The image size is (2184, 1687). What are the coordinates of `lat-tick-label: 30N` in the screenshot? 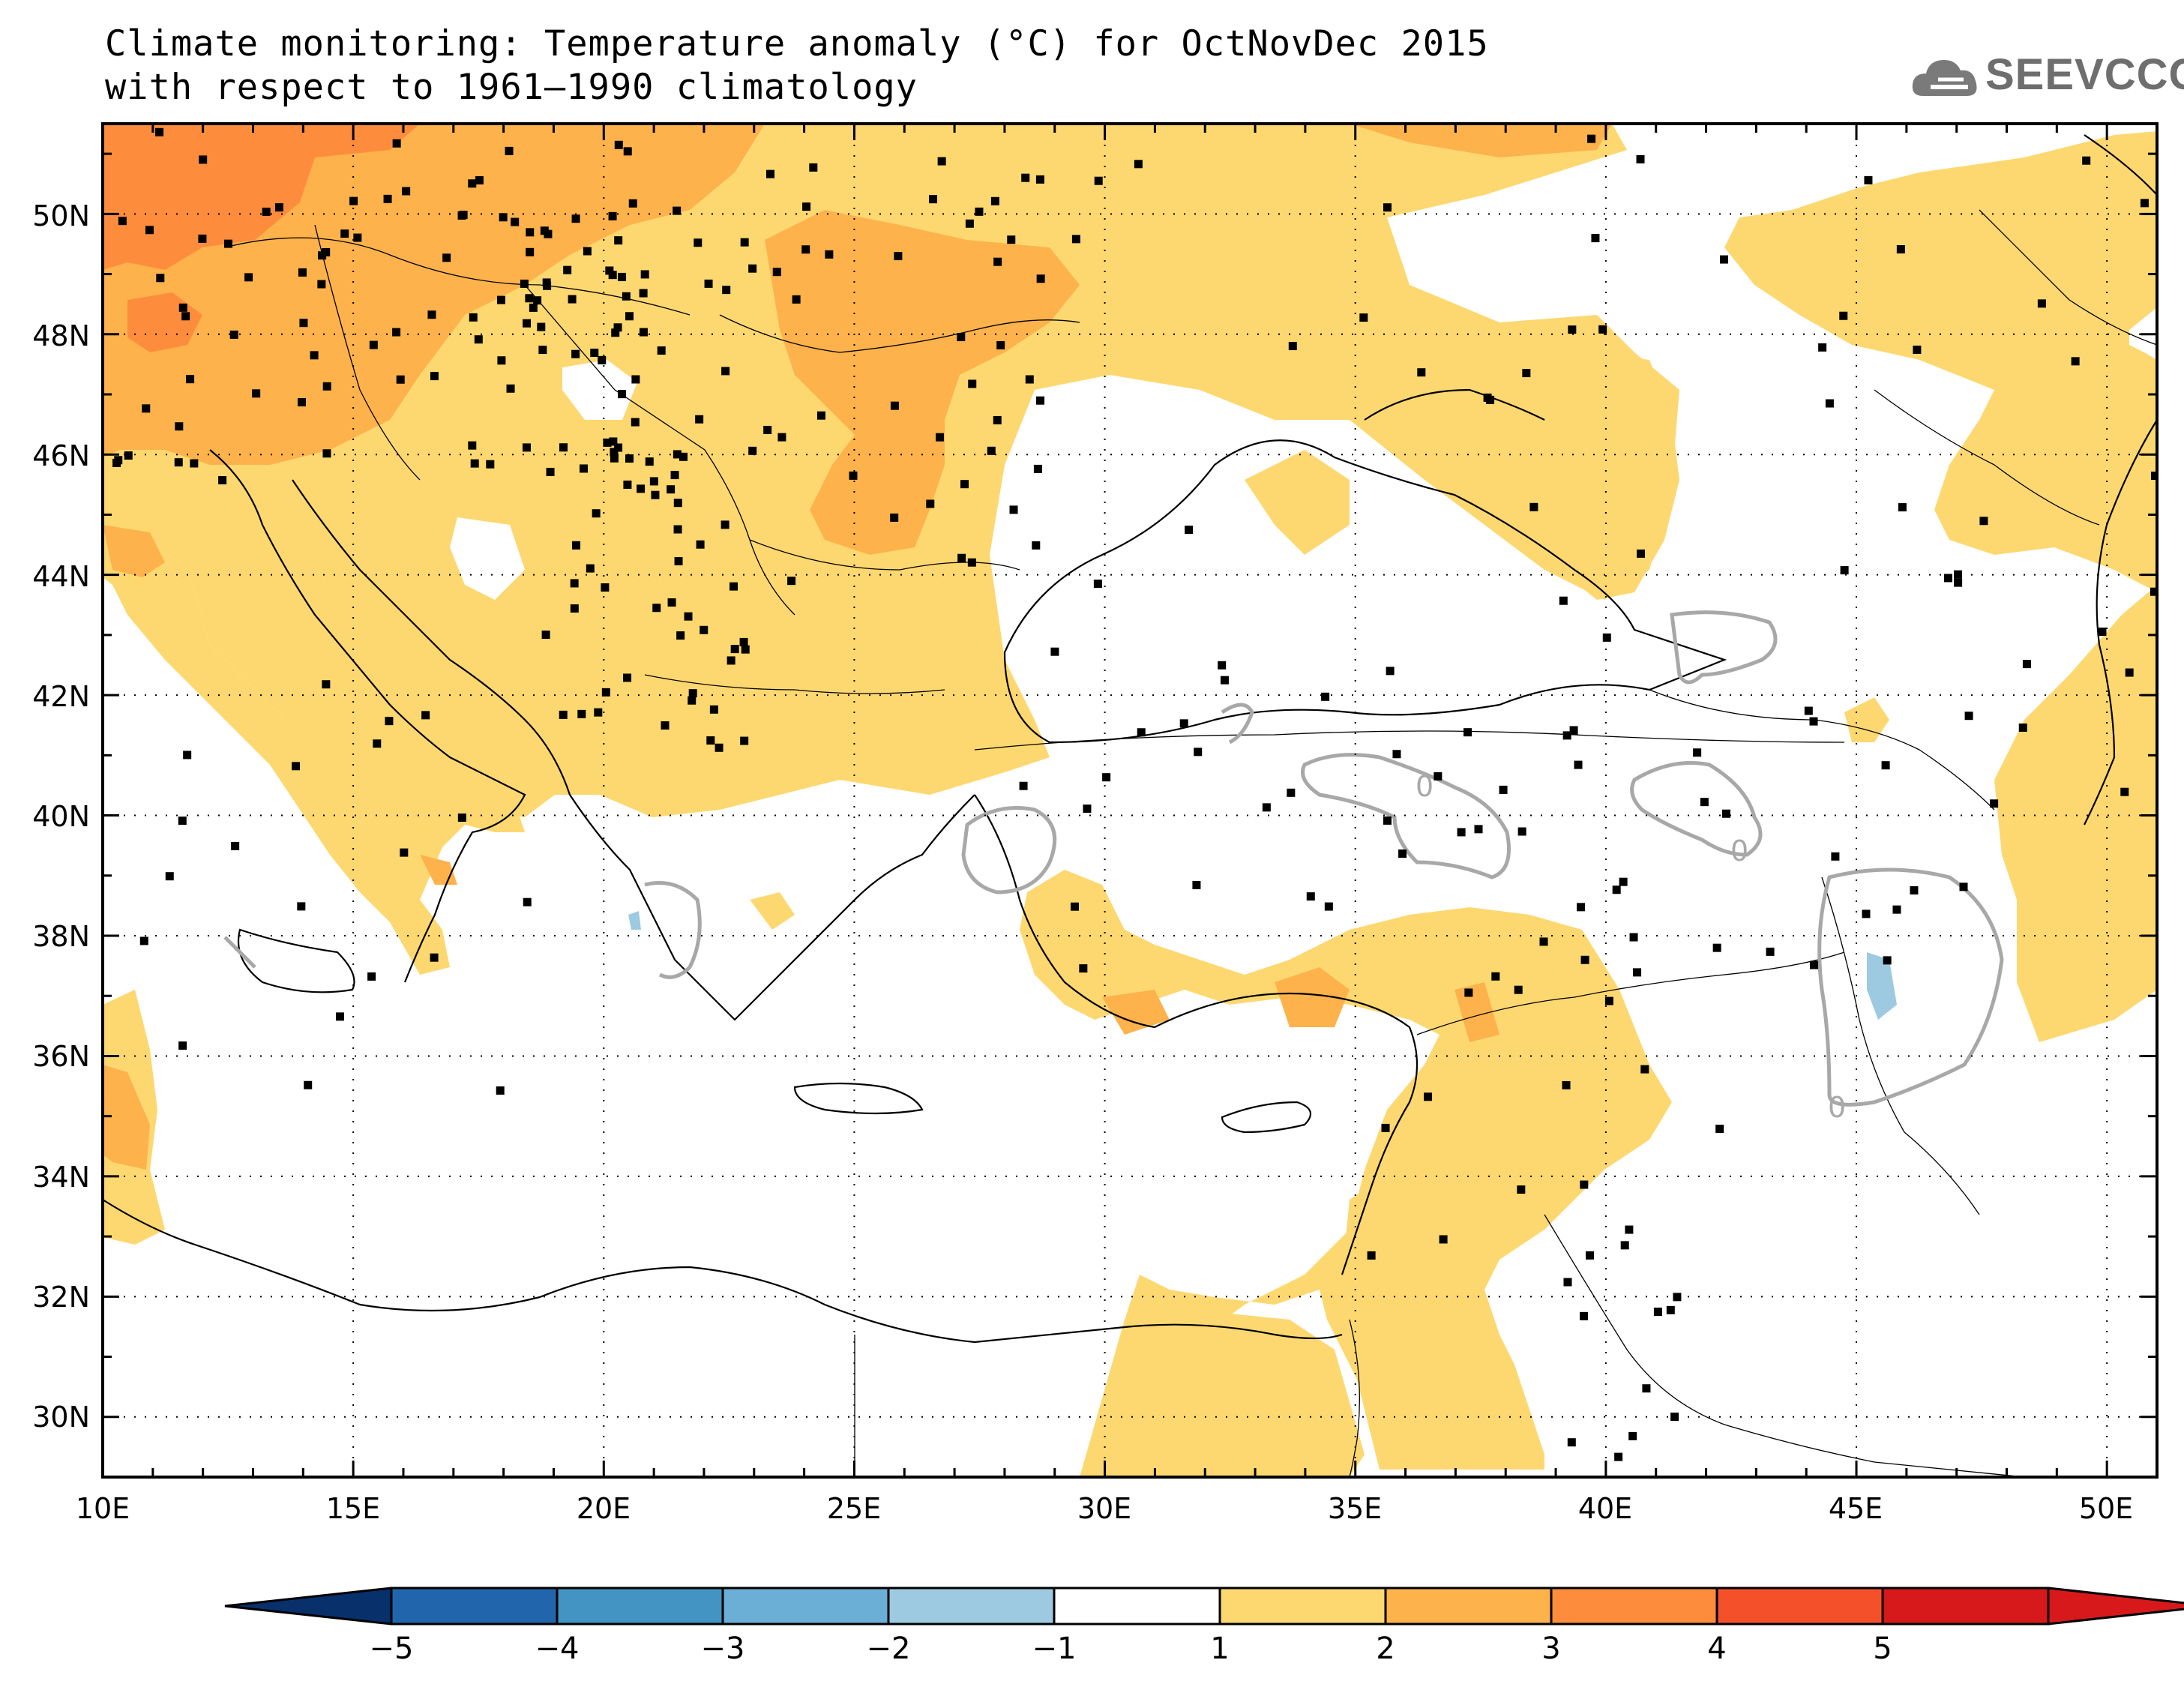 It's located at (61, 1417).